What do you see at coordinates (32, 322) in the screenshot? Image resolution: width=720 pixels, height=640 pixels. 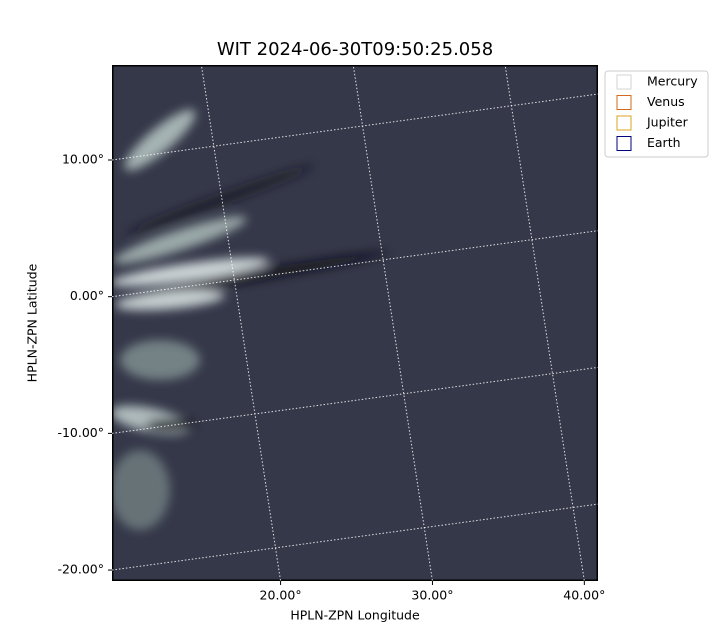 I see `y-axis-label: HPLN-ZPN Latitude` at bounding box center [32, 322].